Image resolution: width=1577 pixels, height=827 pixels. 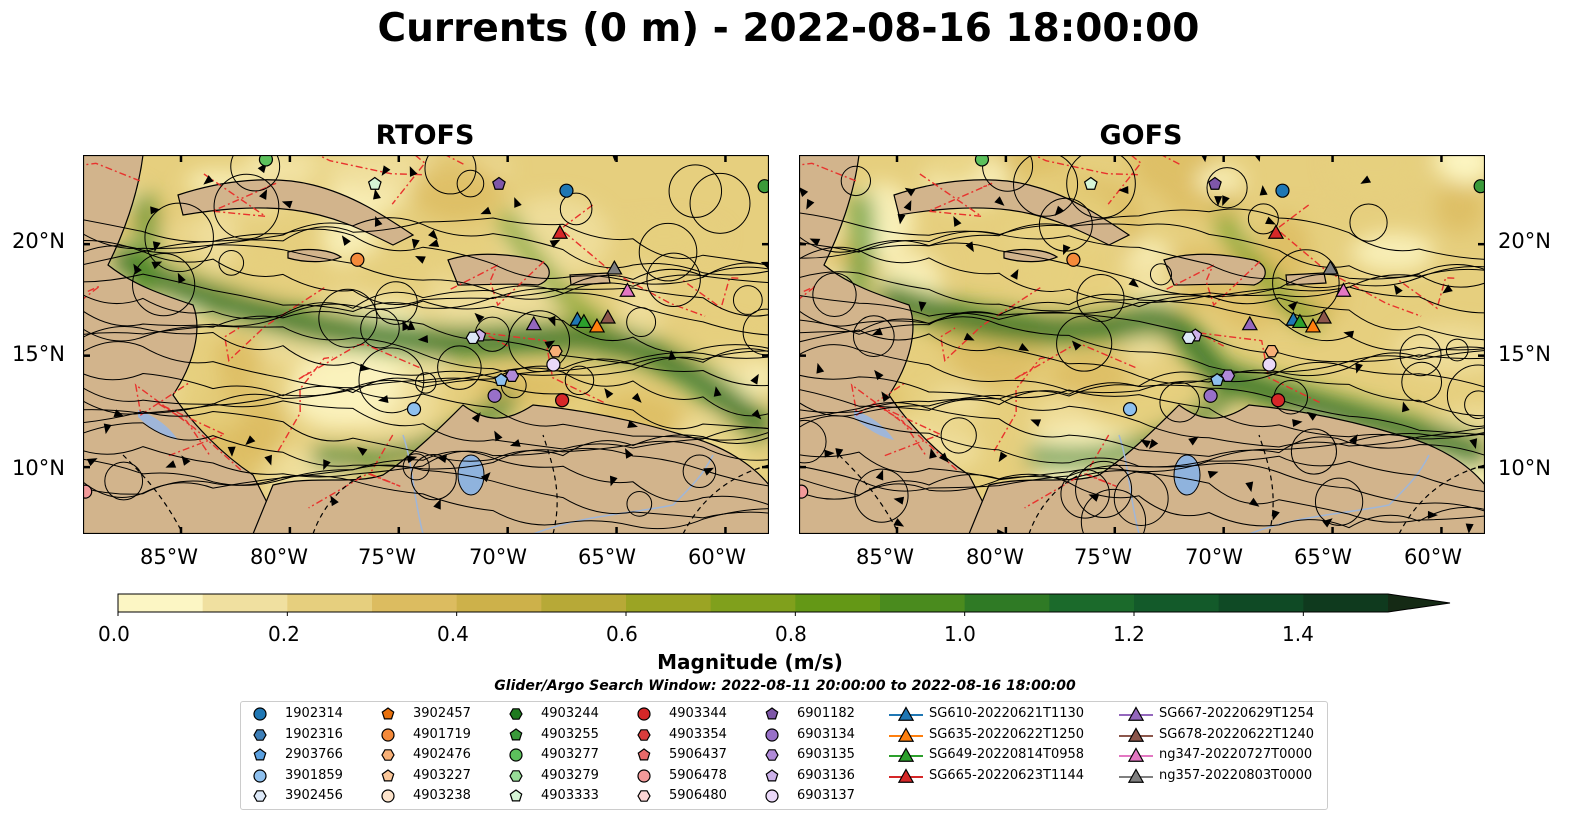 What do you see at coordinates (698, 713) in the screenshot?
I see `legend-label: 4903344` at bounding box center [698, 713].